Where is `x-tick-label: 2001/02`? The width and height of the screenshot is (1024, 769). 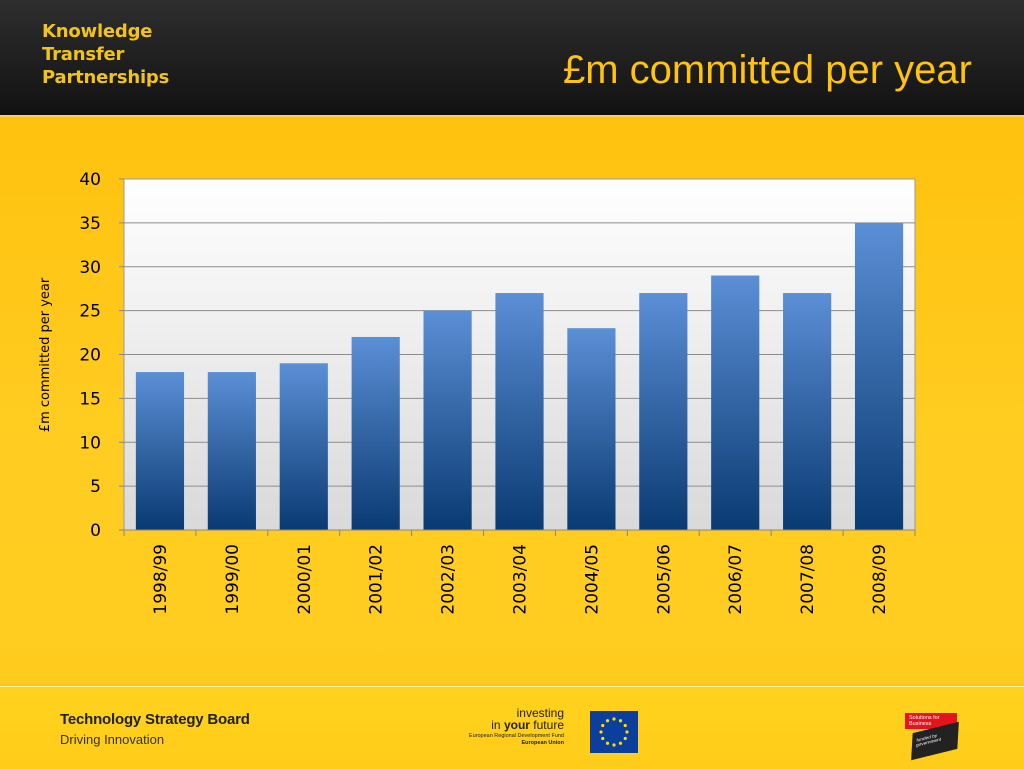 x-tick-label: 2001/02 is located at coordinates (377, 579).